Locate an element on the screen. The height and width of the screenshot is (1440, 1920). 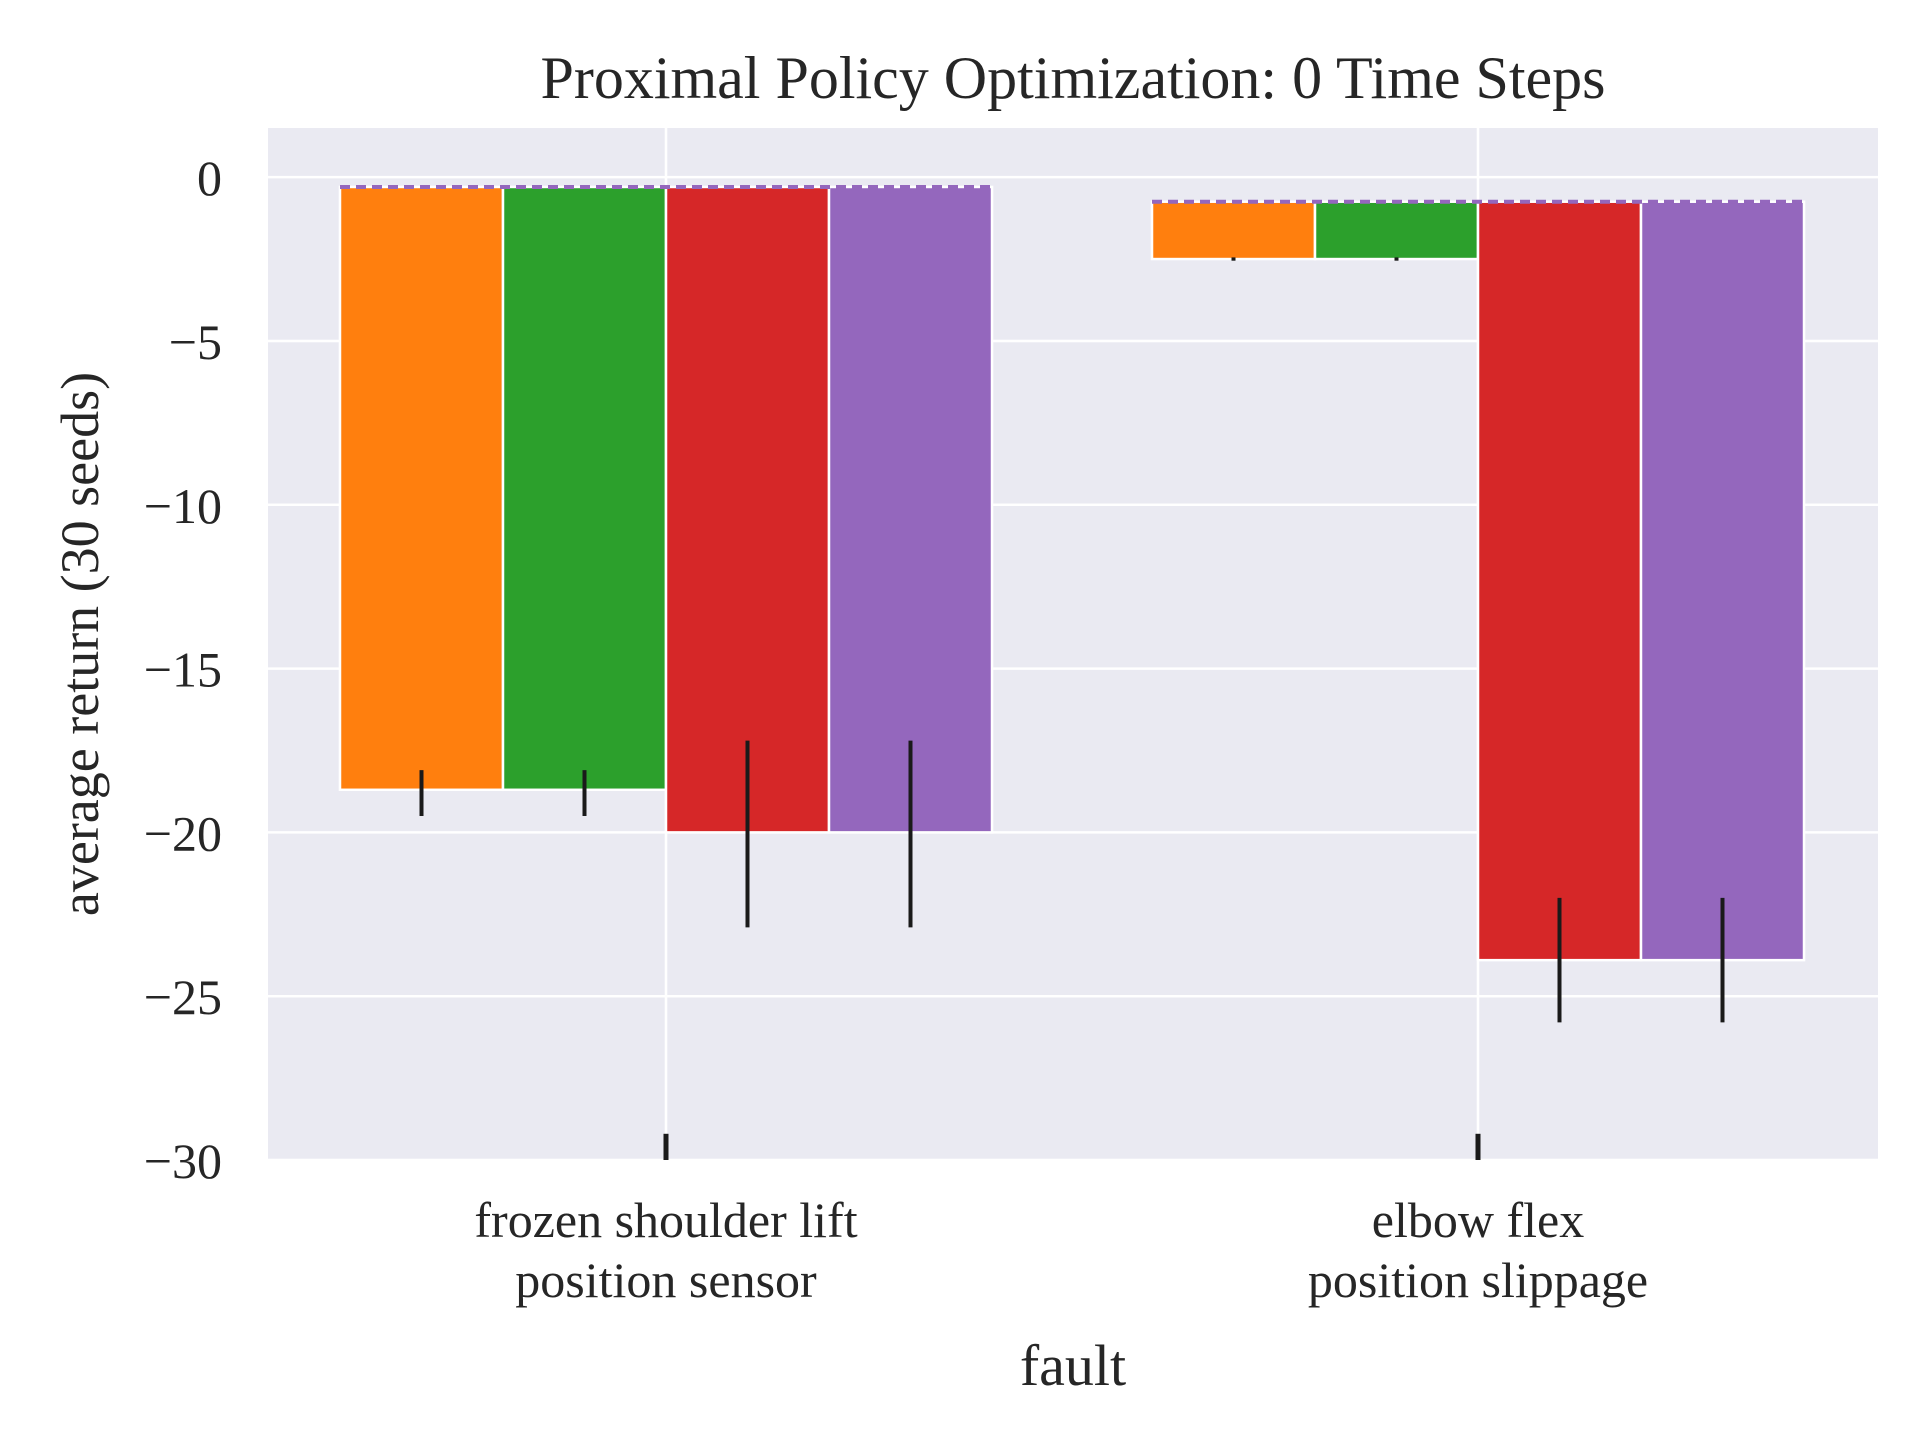
x-tick-label: frozen shoulder lift is located at coordinates (665, 1220).